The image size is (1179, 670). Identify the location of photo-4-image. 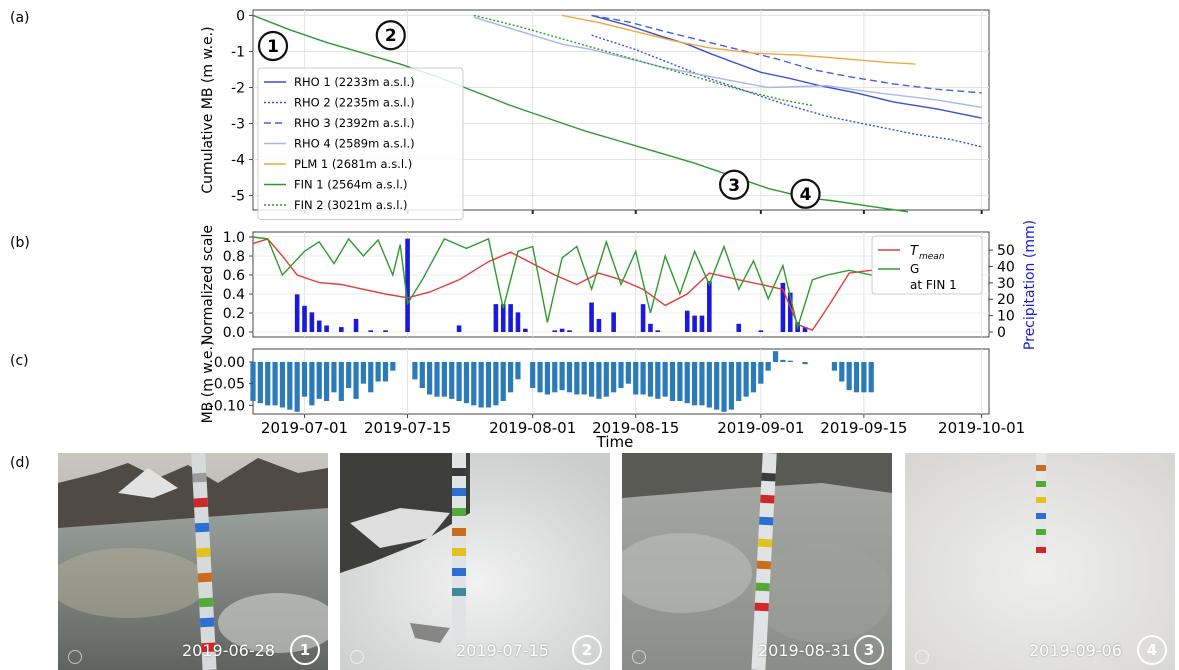
(1040, 561).